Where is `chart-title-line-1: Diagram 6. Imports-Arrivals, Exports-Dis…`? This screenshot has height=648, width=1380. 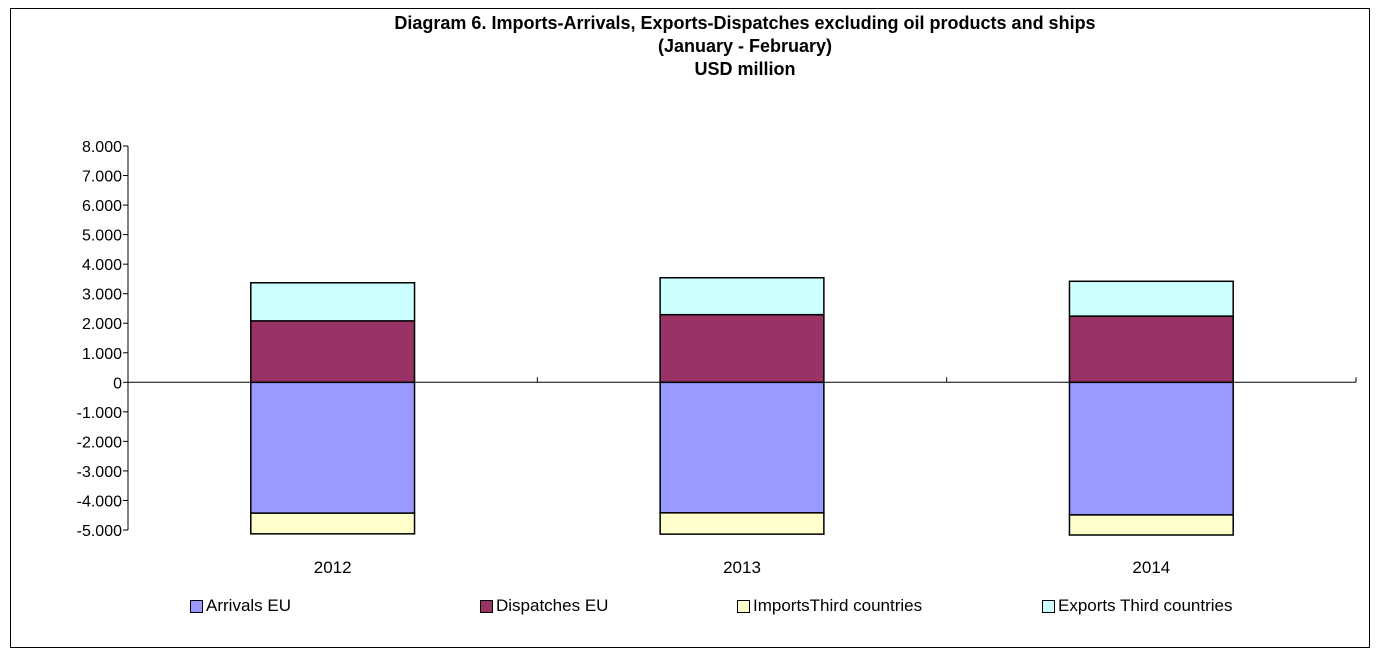
chart-title-line-1: Diagram 6. Imports-Arrivals, Exports-Dis… is located at coordinates (745, 23).